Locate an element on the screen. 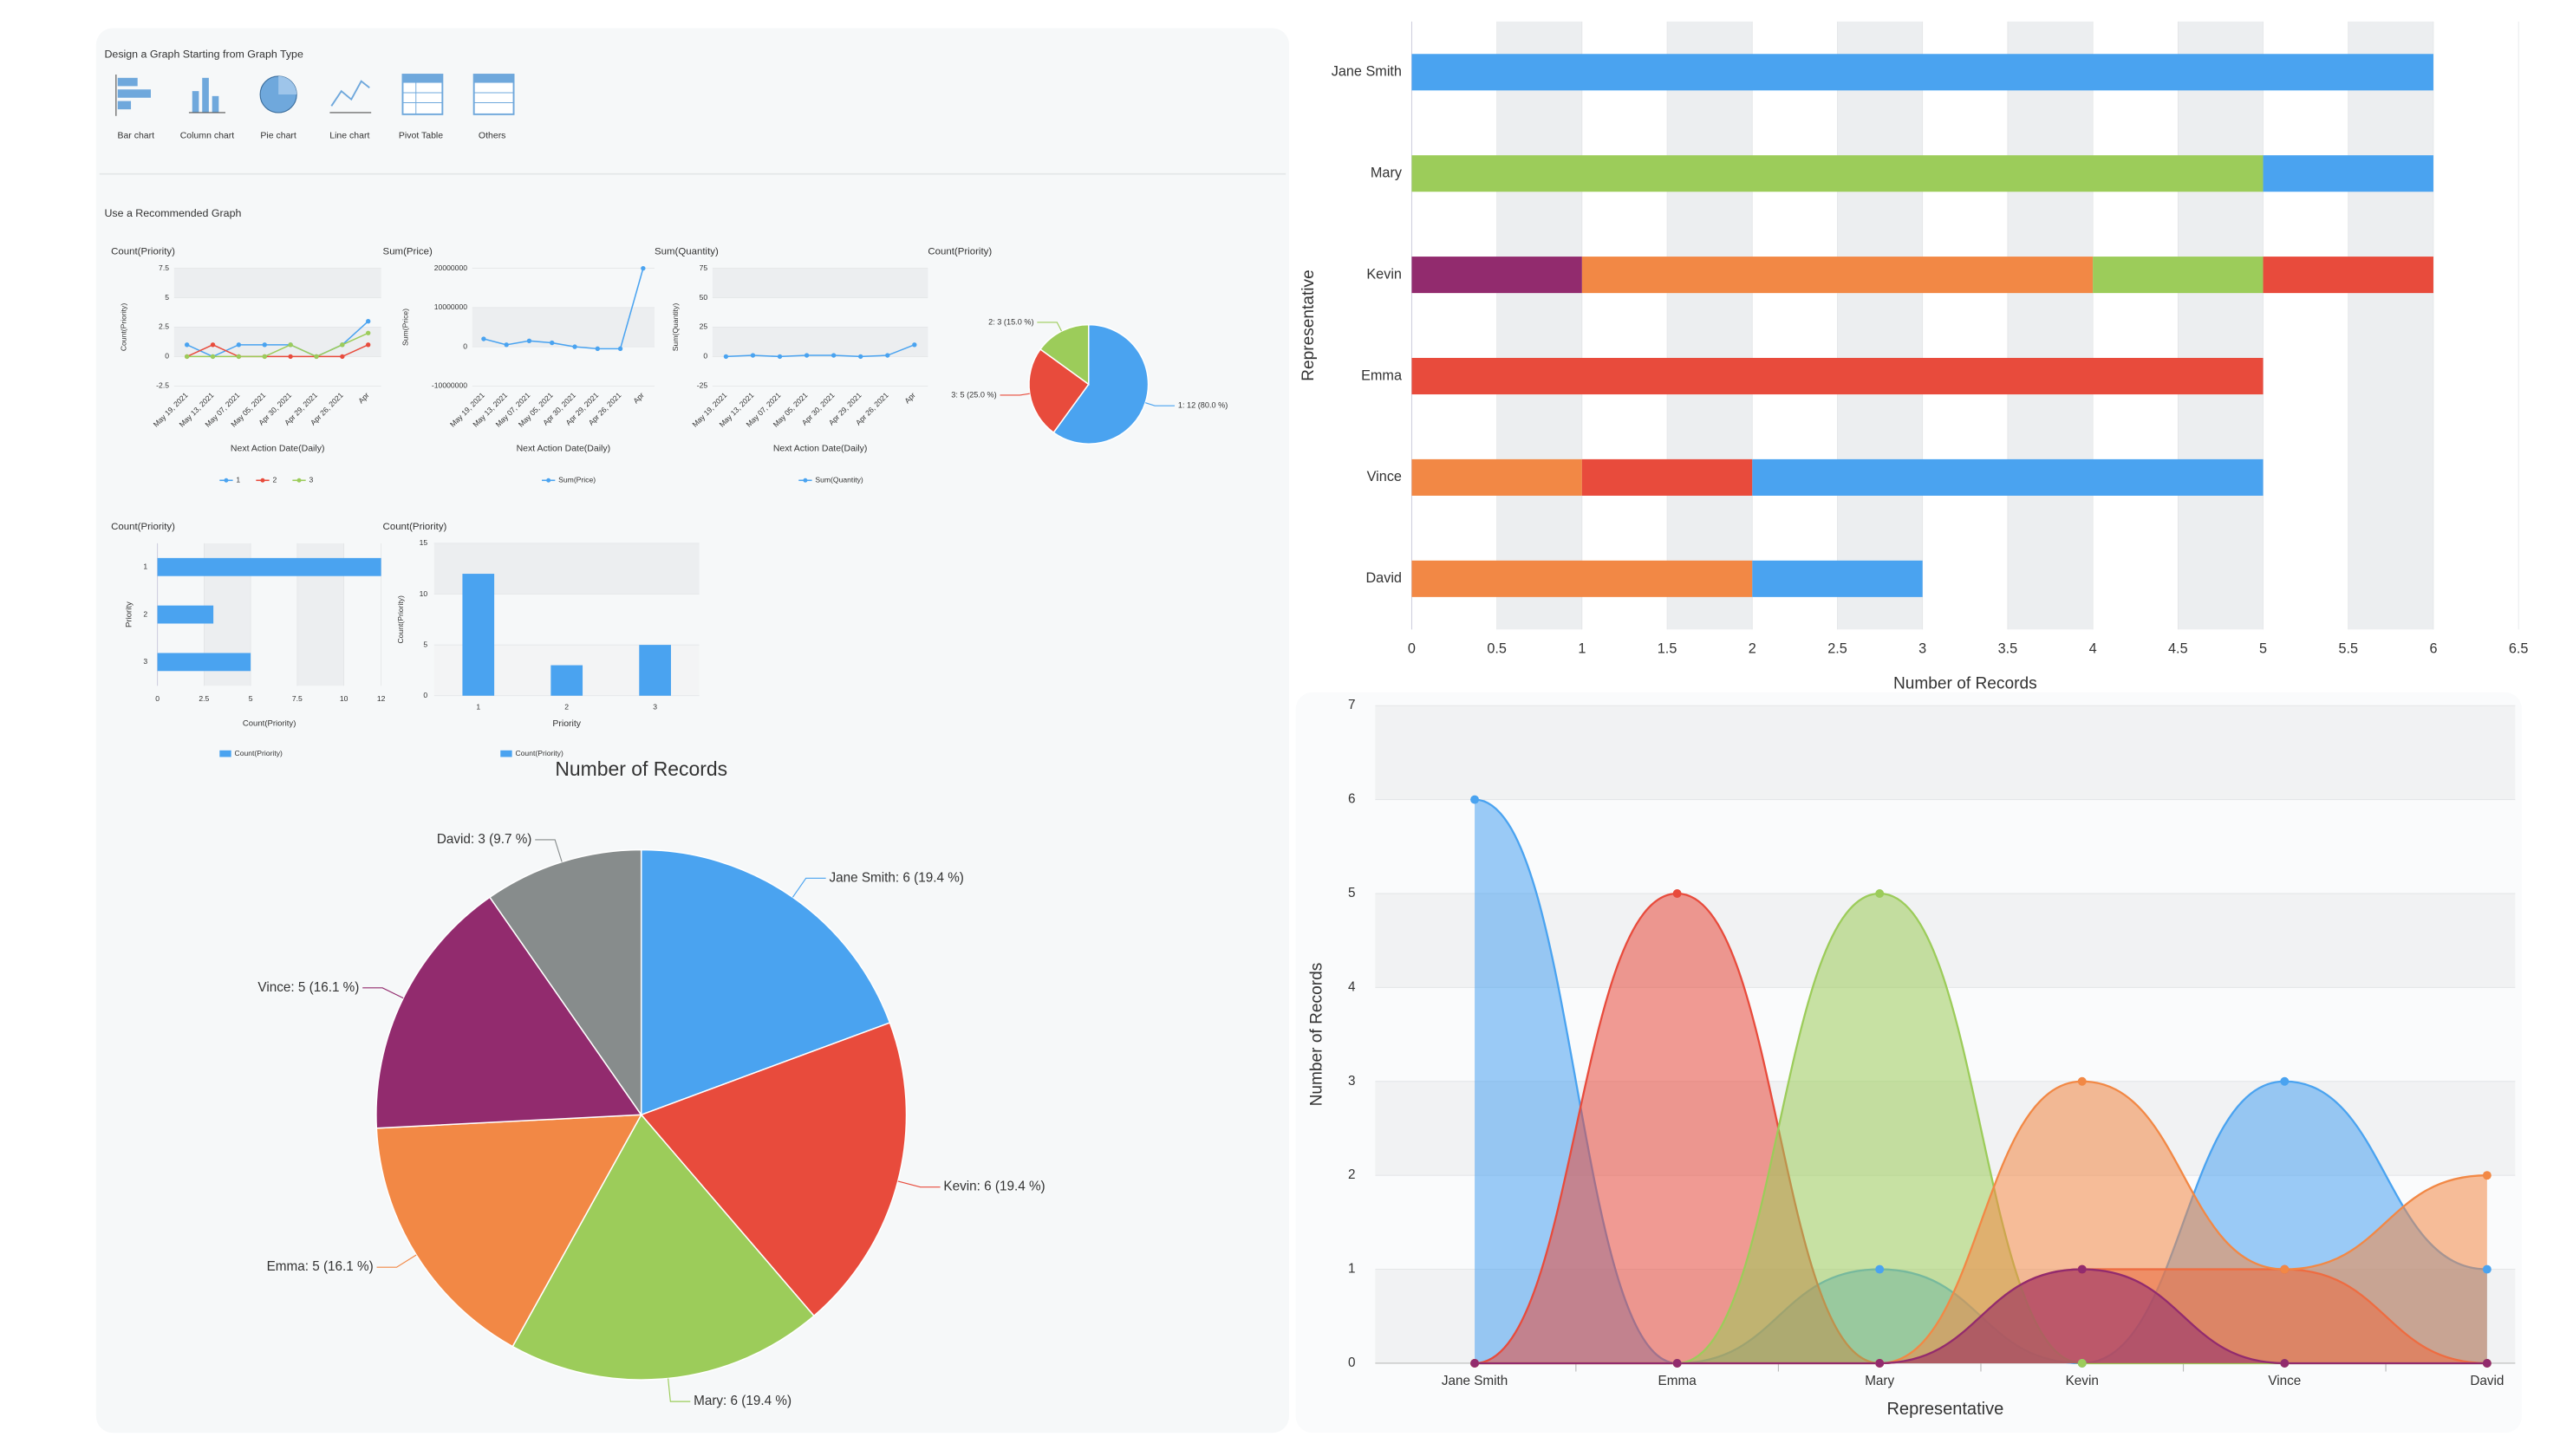 This screenshot has height=1456, width=2560. slice-label: 1: 12 (80.0 %) is located at coordinates (1203, 405).